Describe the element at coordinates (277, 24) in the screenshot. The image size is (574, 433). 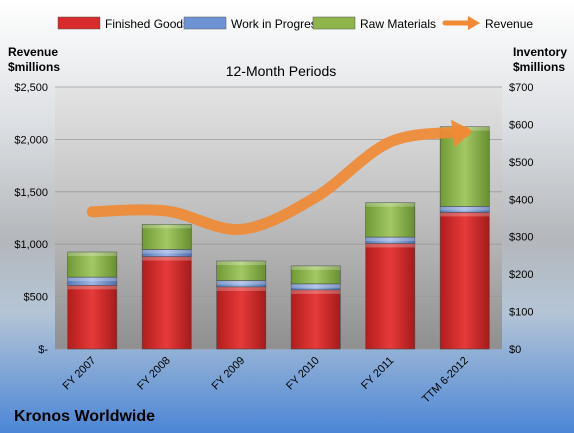
I see `legend-label-work-in-progress: Work in Progress` at that location.